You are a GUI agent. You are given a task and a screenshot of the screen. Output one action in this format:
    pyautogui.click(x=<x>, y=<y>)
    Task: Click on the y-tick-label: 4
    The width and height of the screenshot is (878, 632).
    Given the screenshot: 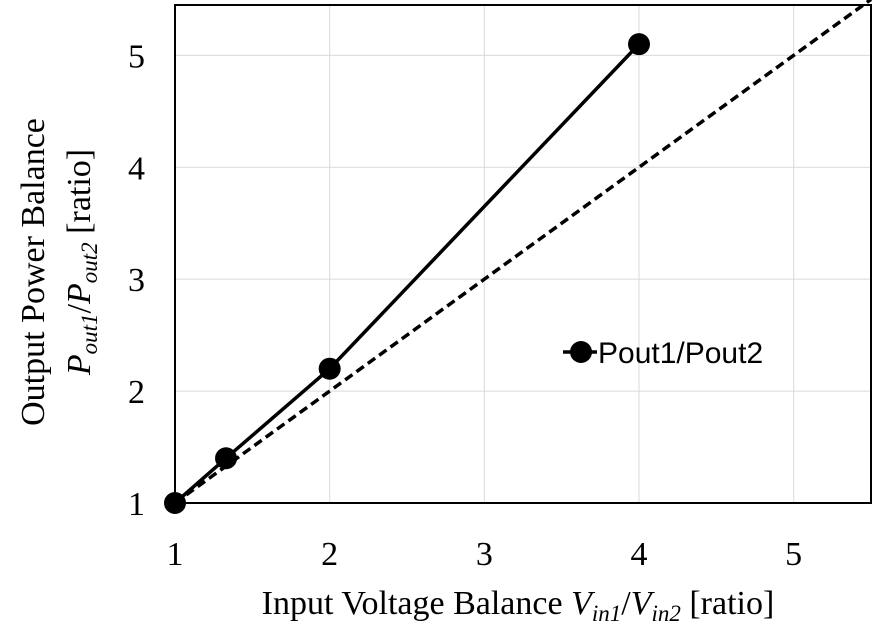 What is the action you would take?
    pyautogui.click(x=136, y=168)
    